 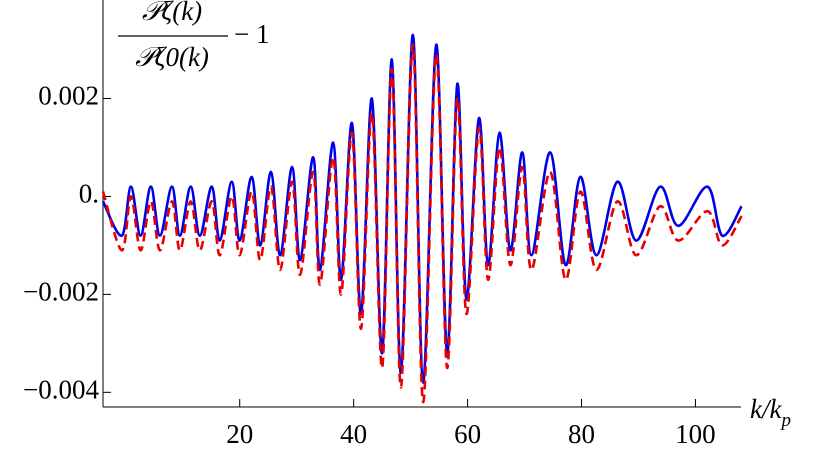 What do you see at coordinates (193, 36) in the screenshot?
I see `y-label: 𝒫ζ(k) 𝒫ζ0(k) − 1` at bounding box center [193, 36].